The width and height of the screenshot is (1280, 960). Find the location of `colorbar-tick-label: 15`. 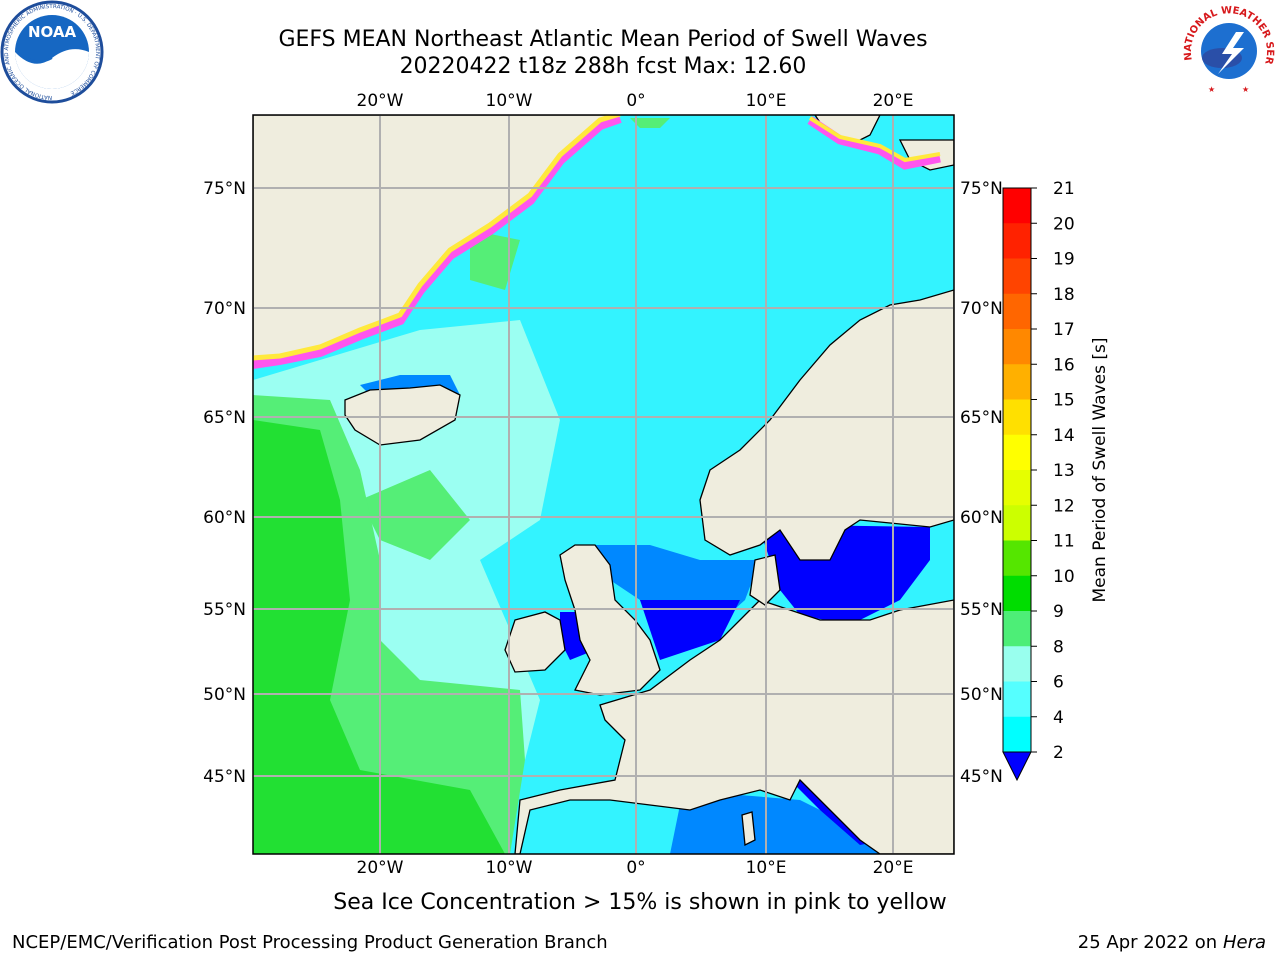

colorbar-tick-label: 15 is located at coordinates (1064, 401).